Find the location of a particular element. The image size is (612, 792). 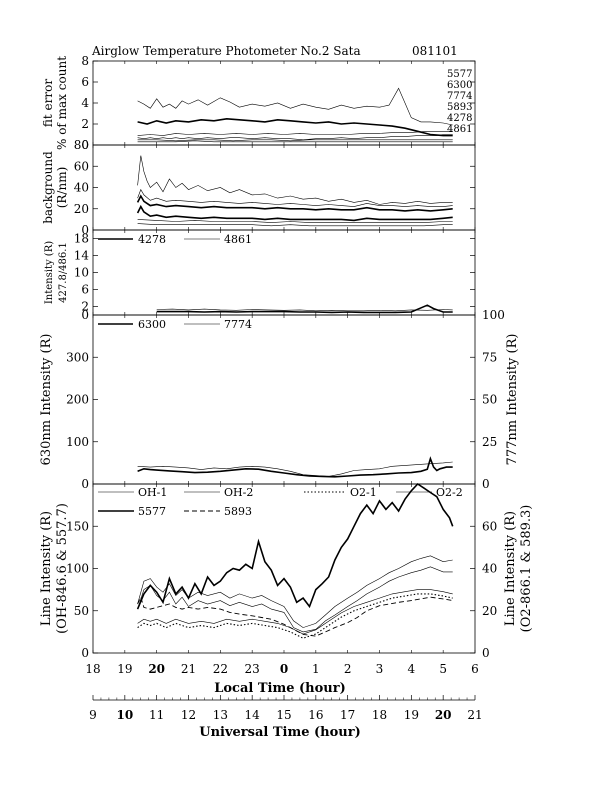

axis-tick-label-21: 21 is located at coordinates (188, 669).